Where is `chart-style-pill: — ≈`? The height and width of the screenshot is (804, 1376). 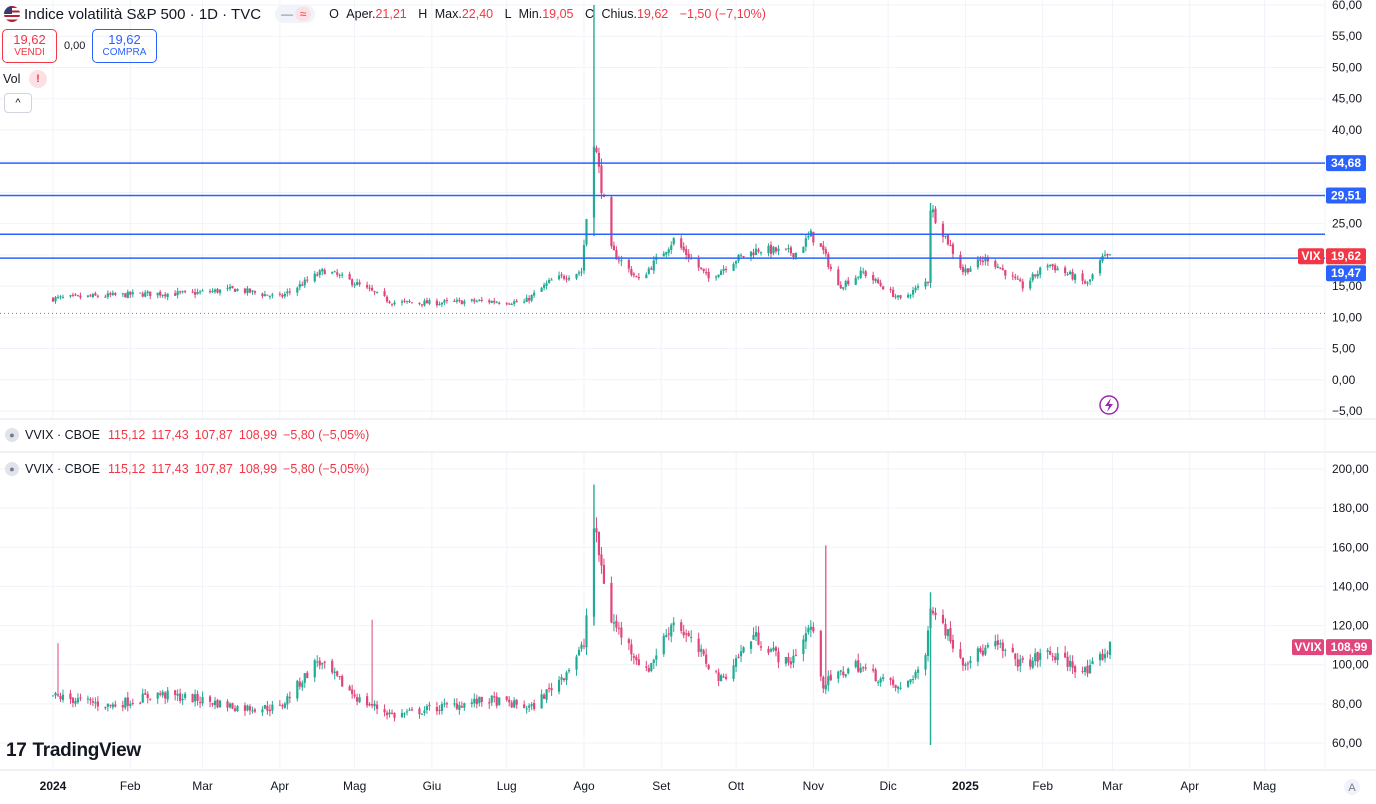
chart-style-pill: — ≈ is located at coordinates (295, 14).